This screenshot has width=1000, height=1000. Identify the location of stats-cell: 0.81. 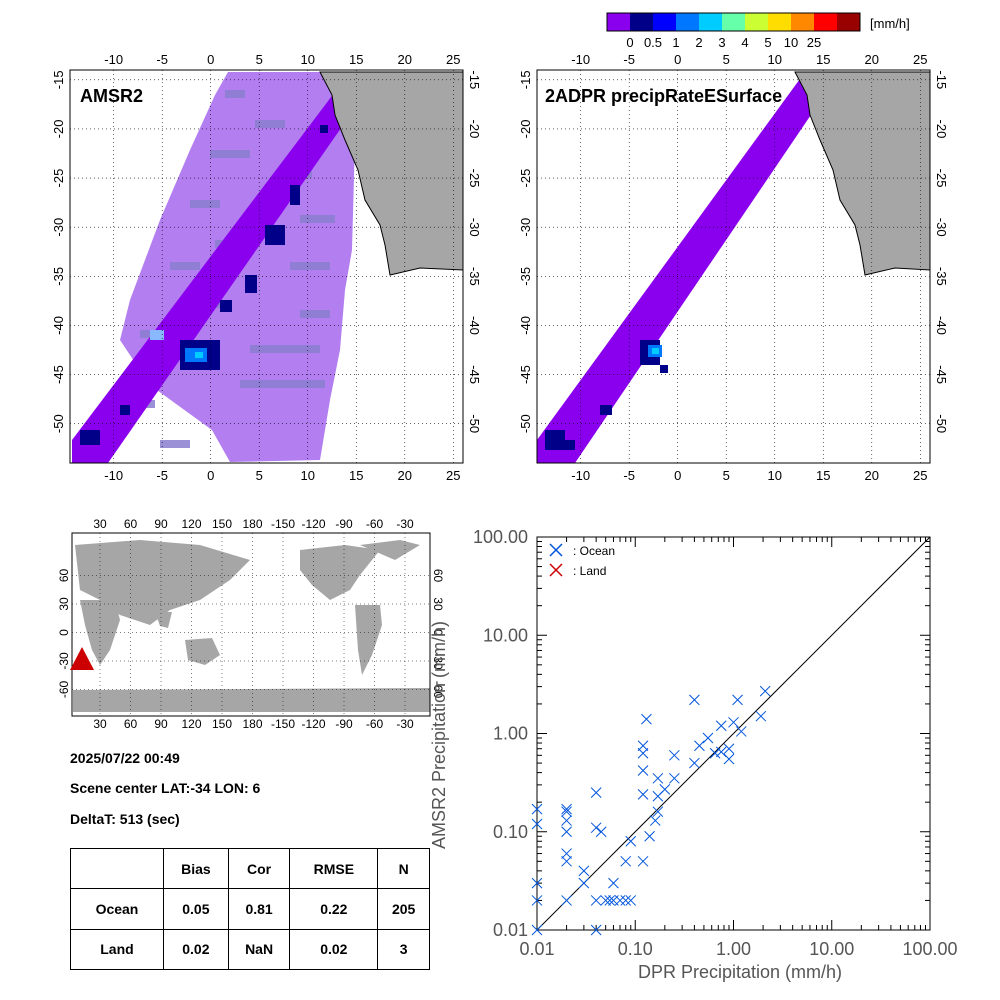
(259, 909).